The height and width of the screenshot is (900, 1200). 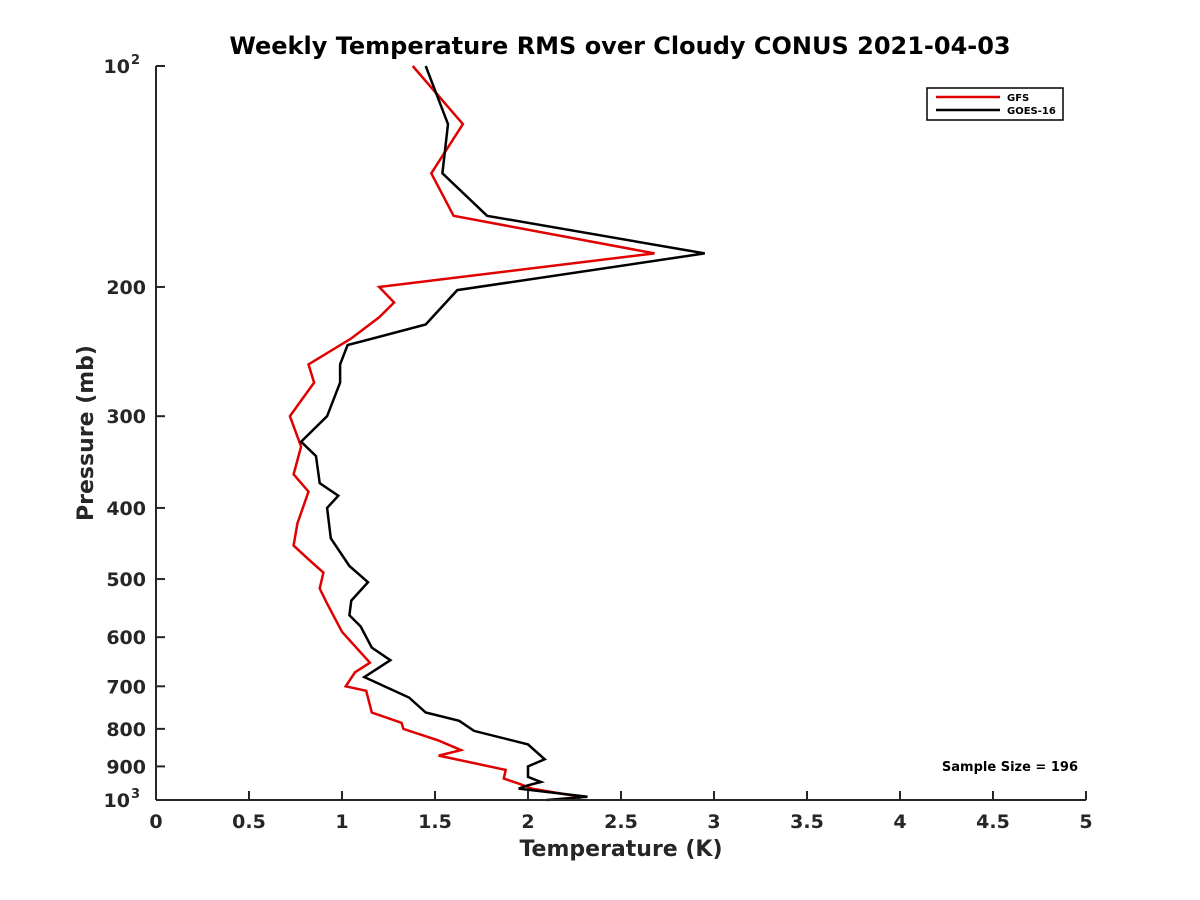 What do you see at coordinates (1031, 111) in the screenshot?
I see `legend-label: GOES-16` at bounding box center [1031, 111].